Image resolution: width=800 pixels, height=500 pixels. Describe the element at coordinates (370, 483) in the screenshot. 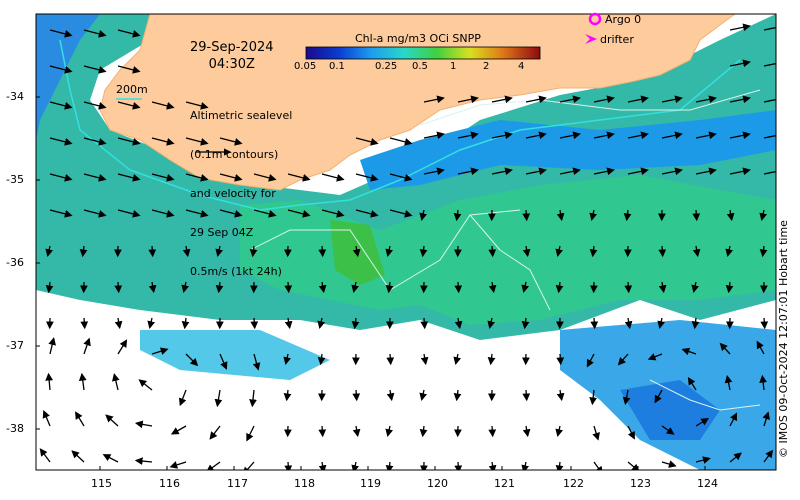

I see `x-tick-label: 119` at that location.